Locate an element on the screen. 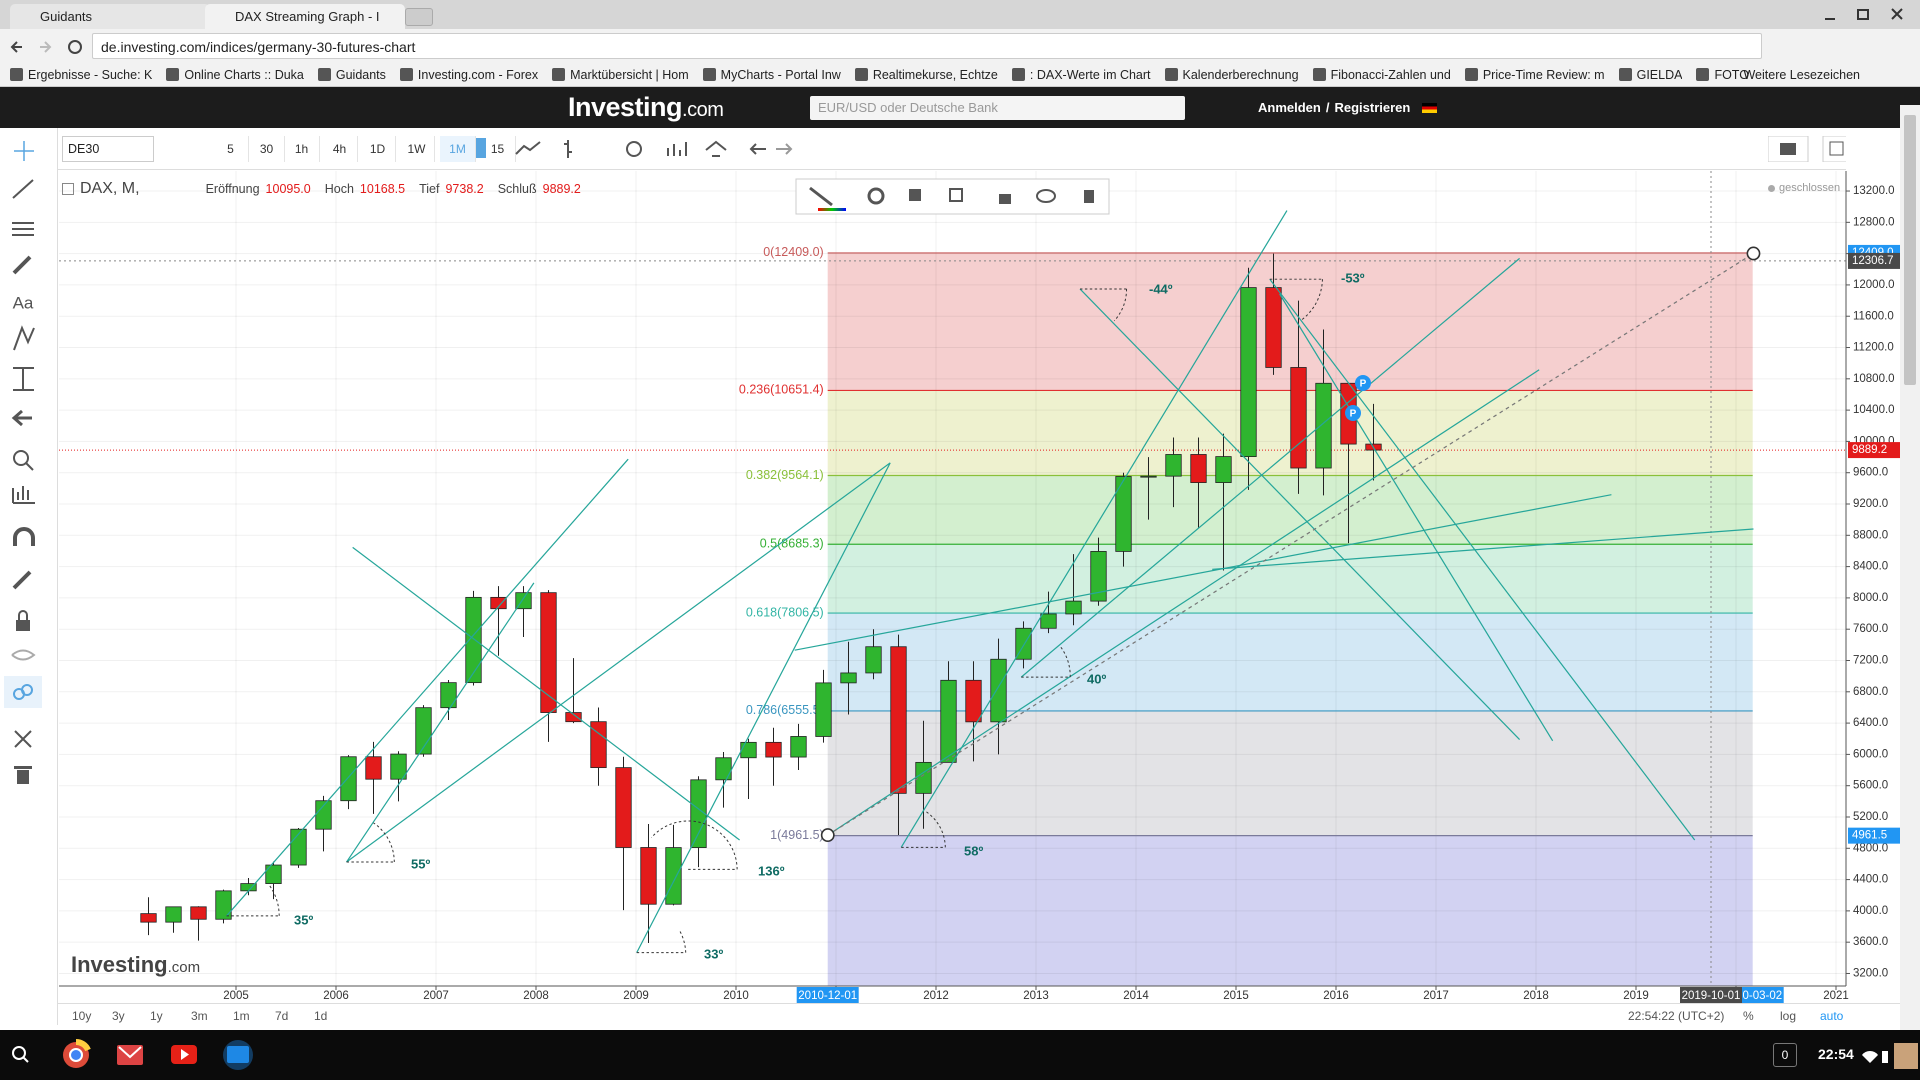 The image size is (1920, 1080). interval-button: 30 is located at coordinates (267, 149).